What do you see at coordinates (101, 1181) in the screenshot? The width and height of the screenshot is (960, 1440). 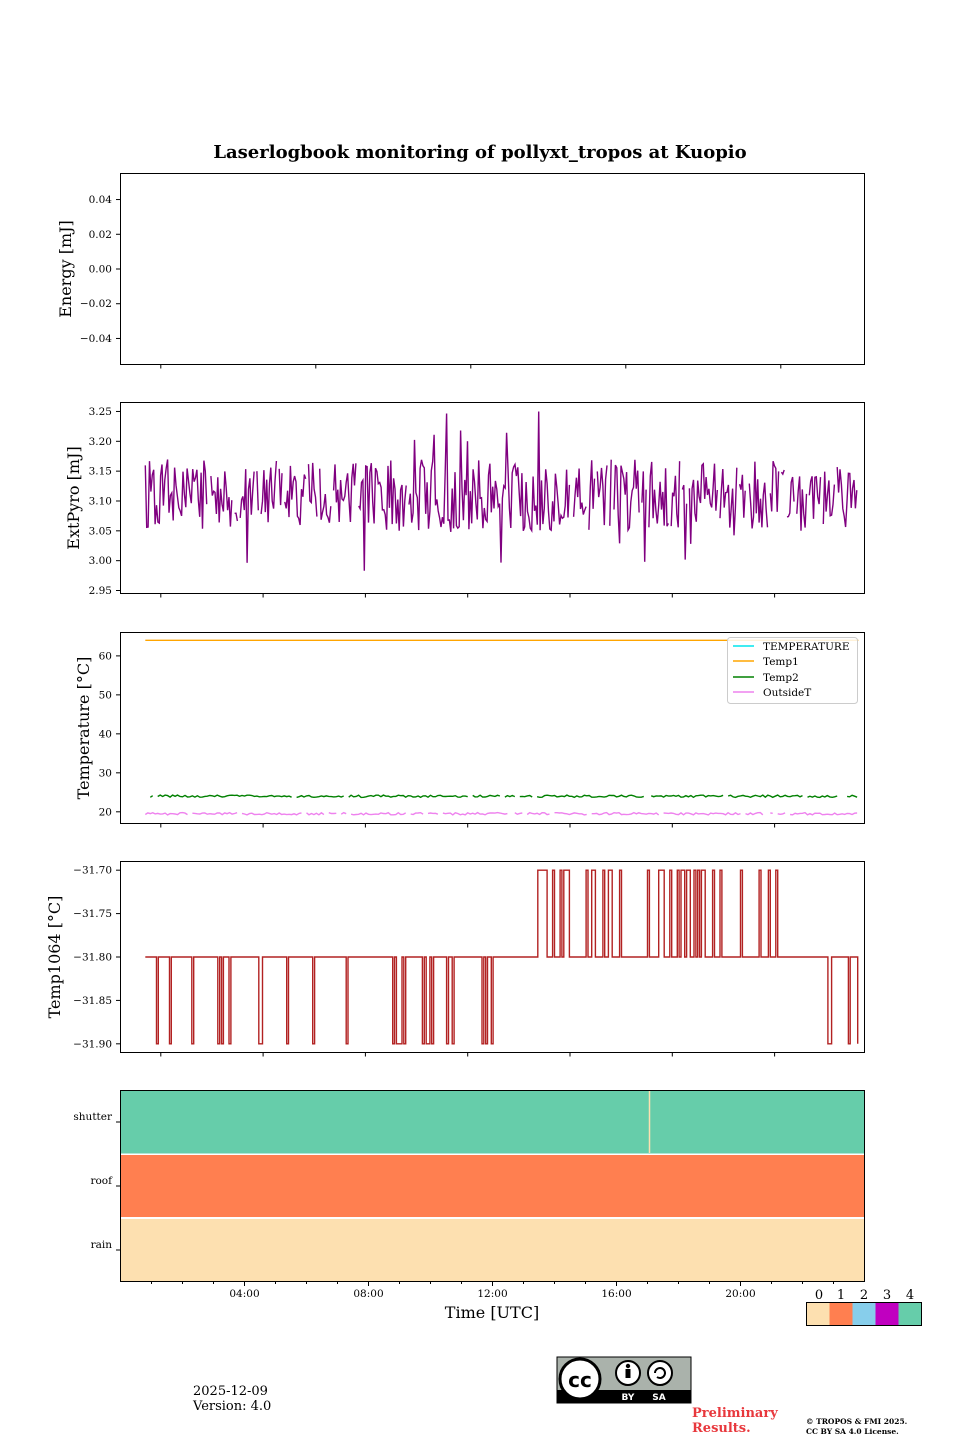 I see `status-label-roof: roof` at bounding box center [101, 1181].